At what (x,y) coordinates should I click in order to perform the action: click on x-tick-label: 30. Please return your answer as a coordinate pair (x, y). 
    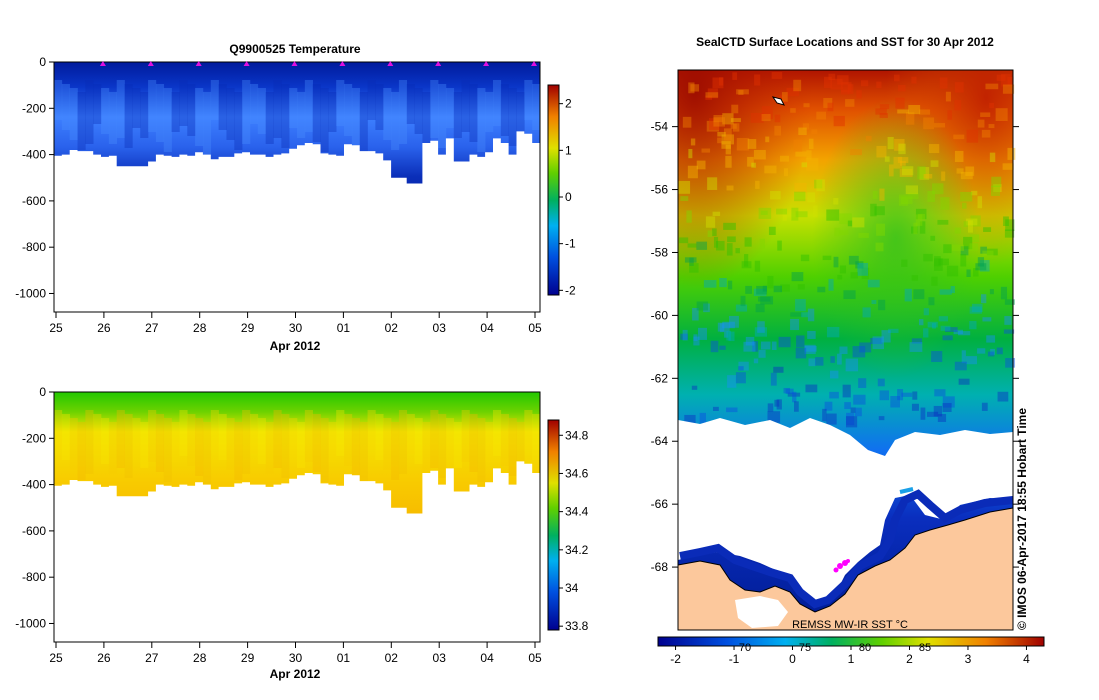
    Looking at the image, I should click on (296, 328).